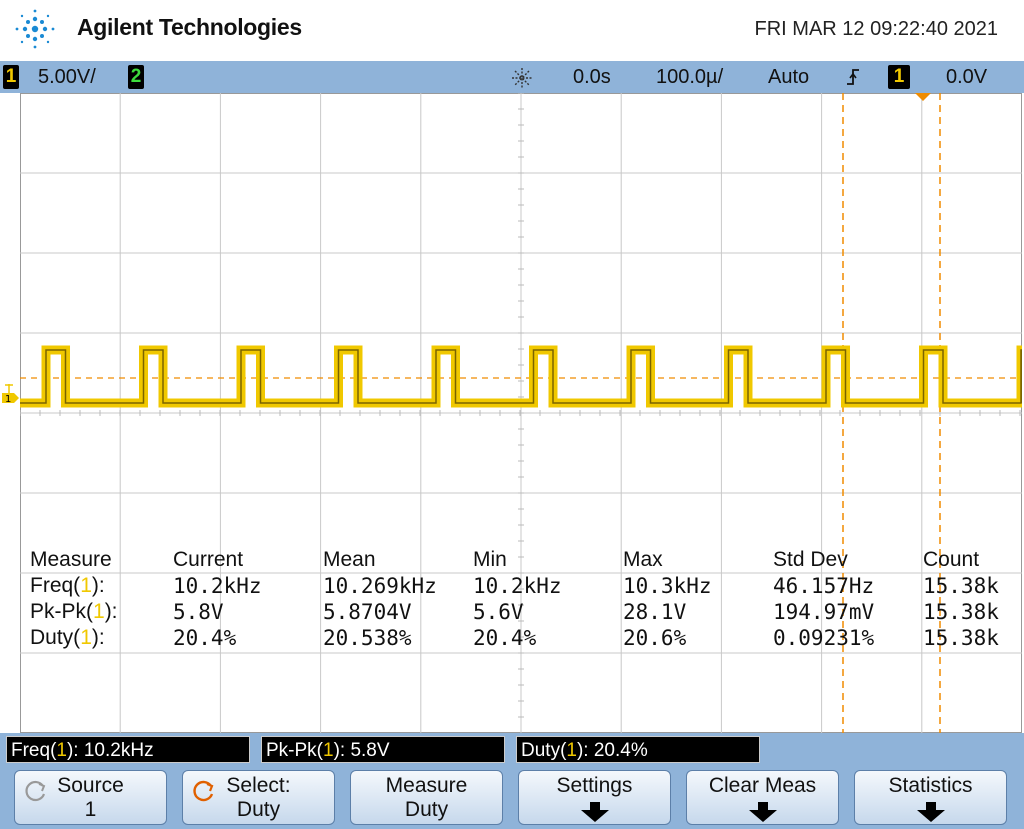 The height and width of the screenshot is (829, 1024). Describe the element at coordinates (11, 77) in the screenshot. I see `channel-1-indicator: 1` at that location.